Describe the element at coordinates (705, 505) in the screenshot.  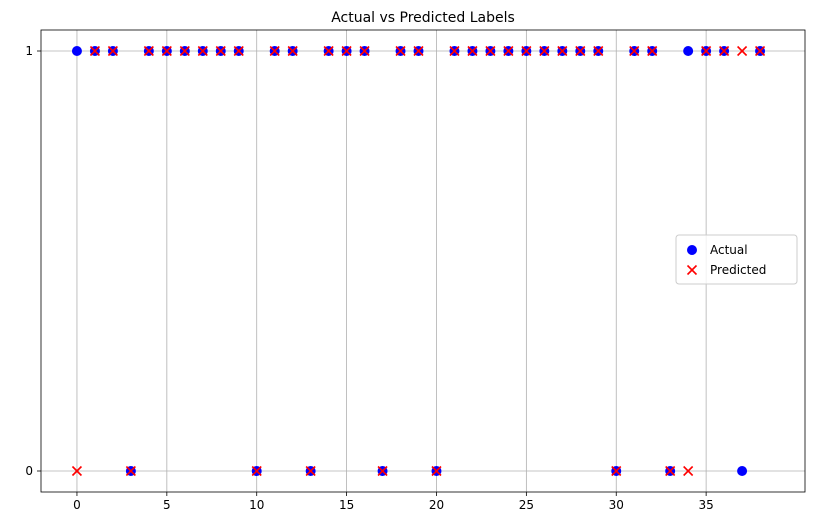
I see `x-tick-label: 35` at that location.